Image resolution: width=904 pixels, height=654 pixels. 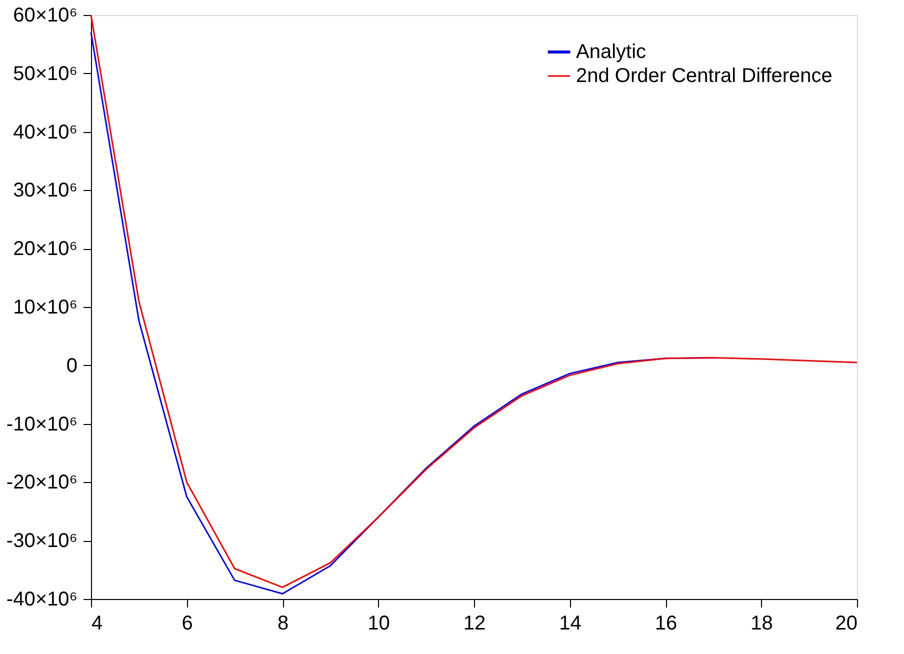 What do you see at coordinates (42, 599) in the screenshot?
I see `y-tick-label: -40×10⁶` at bounding box center [42, 599].